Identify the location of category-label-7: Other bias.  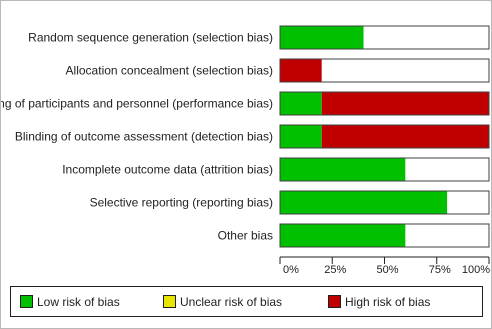
(245, 236).